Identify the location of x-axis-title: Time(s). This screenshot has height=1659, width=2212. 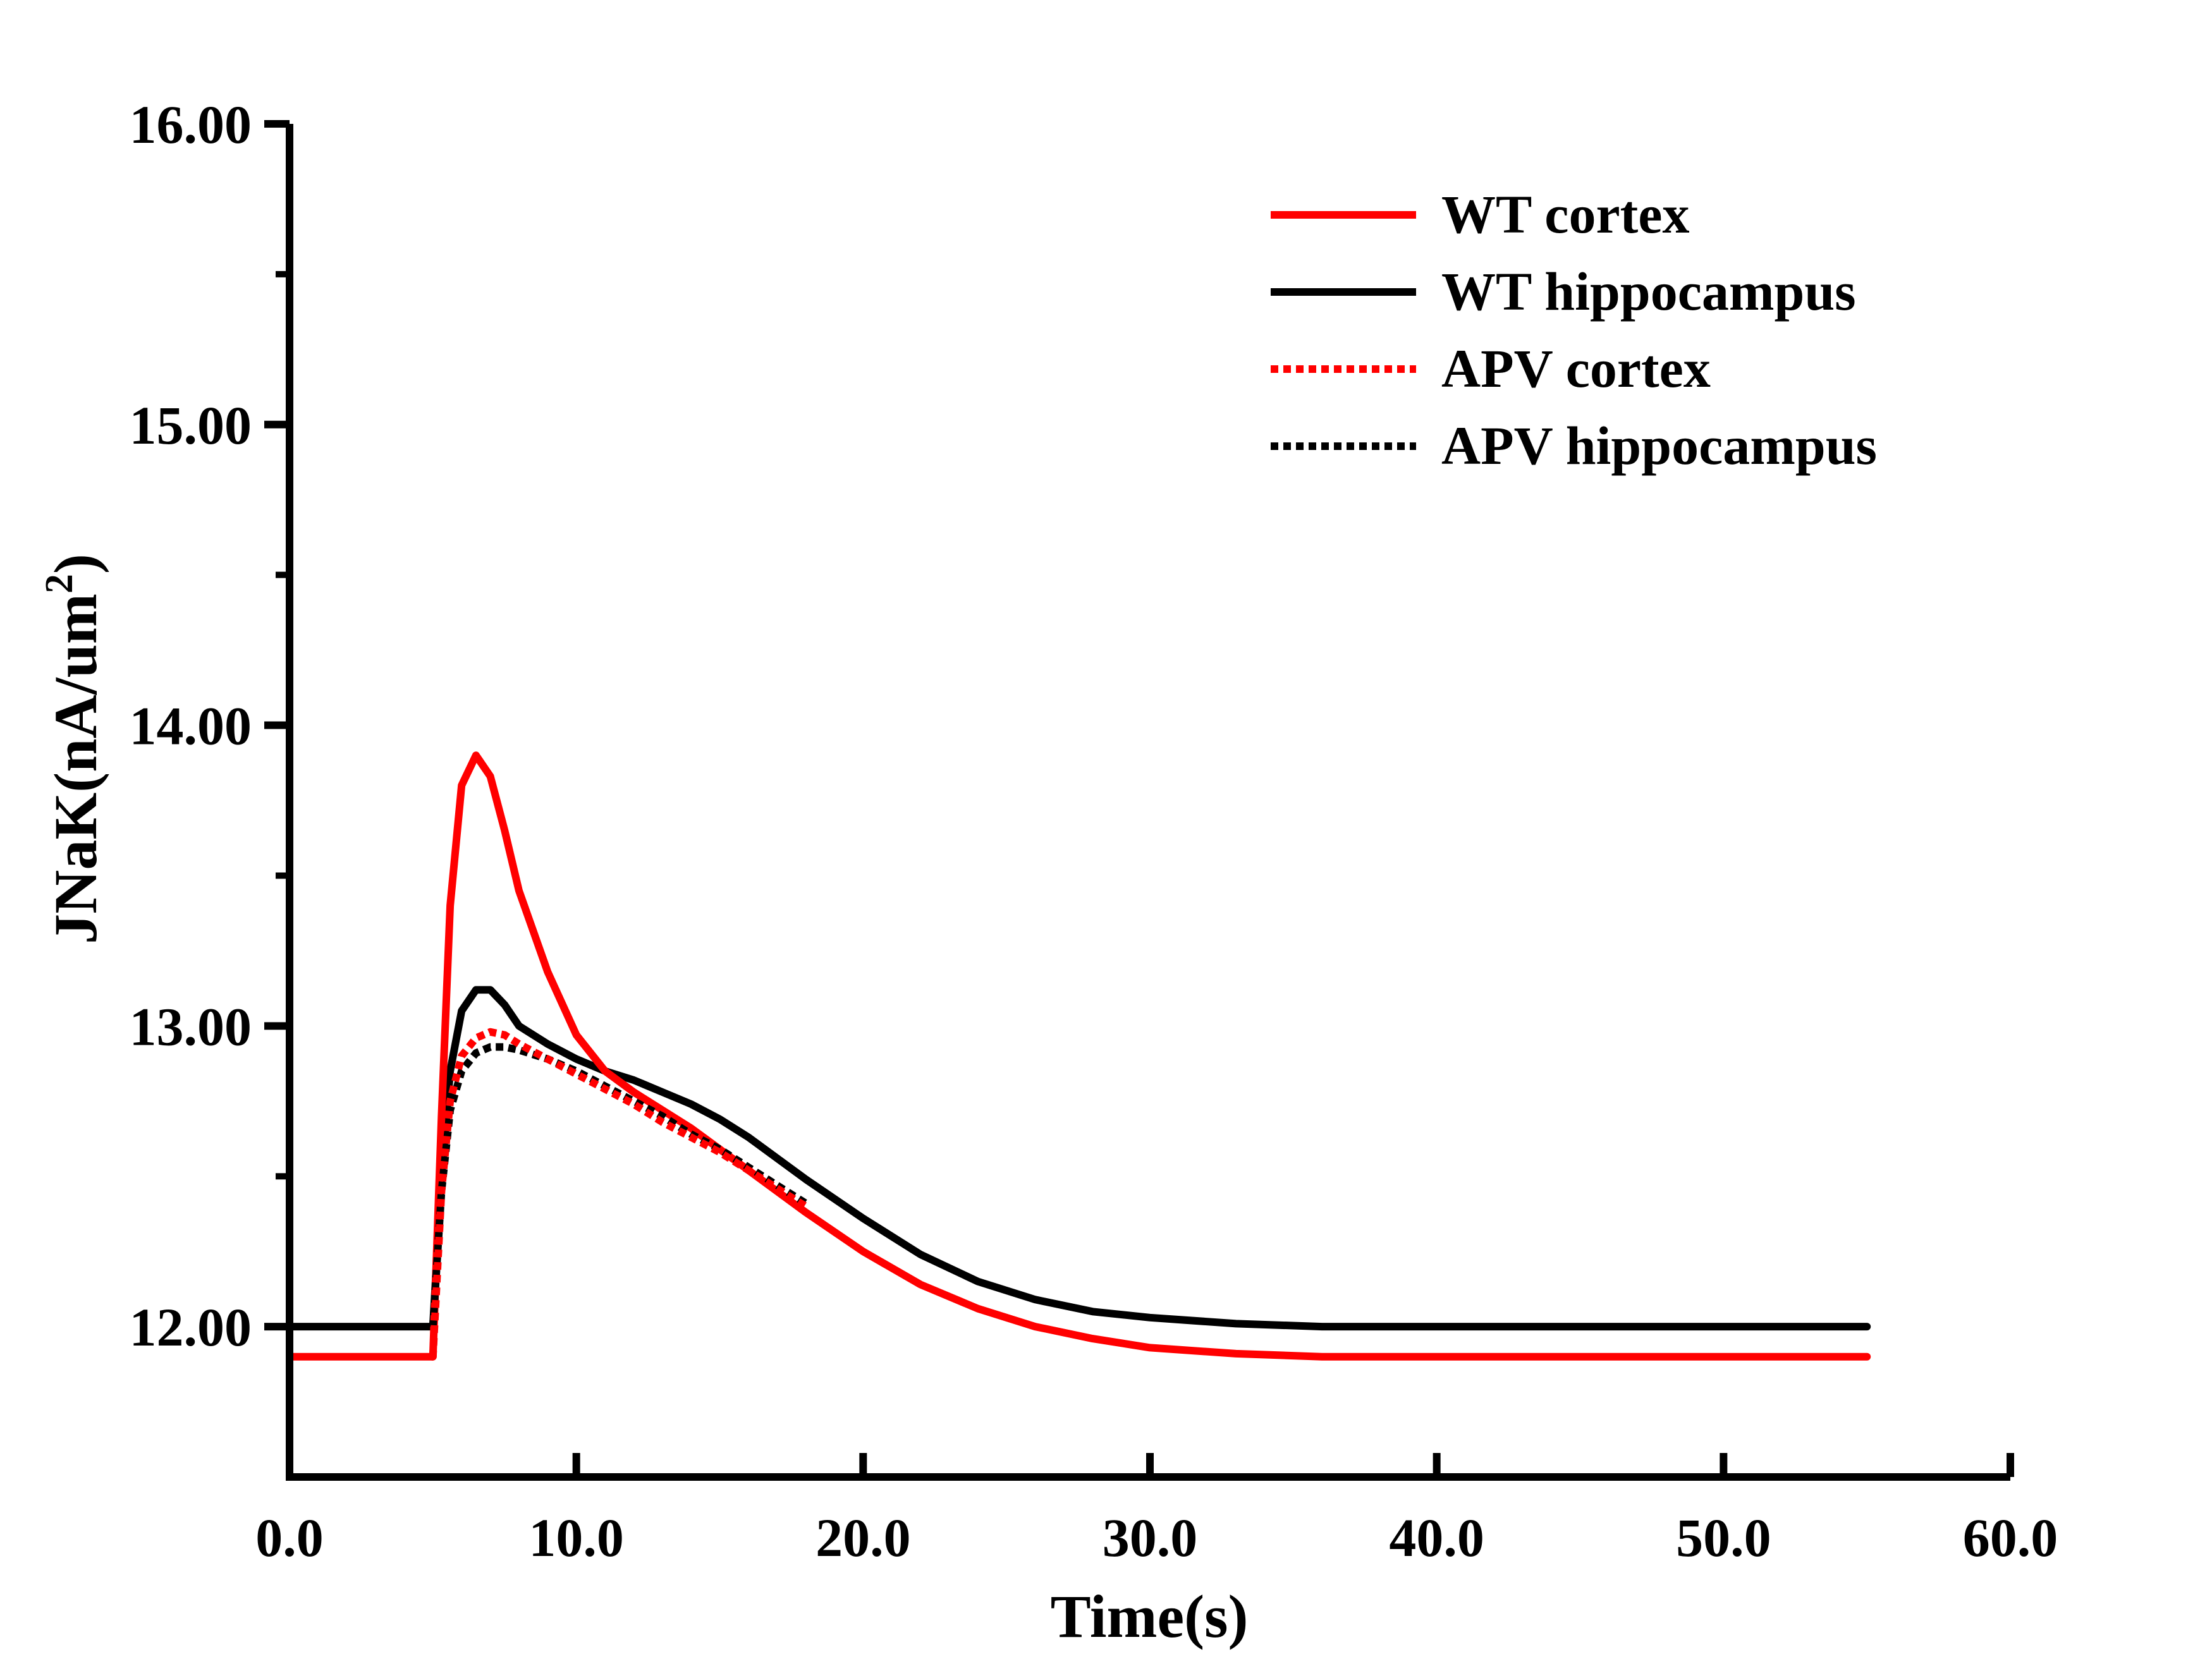
(1150, 1616).